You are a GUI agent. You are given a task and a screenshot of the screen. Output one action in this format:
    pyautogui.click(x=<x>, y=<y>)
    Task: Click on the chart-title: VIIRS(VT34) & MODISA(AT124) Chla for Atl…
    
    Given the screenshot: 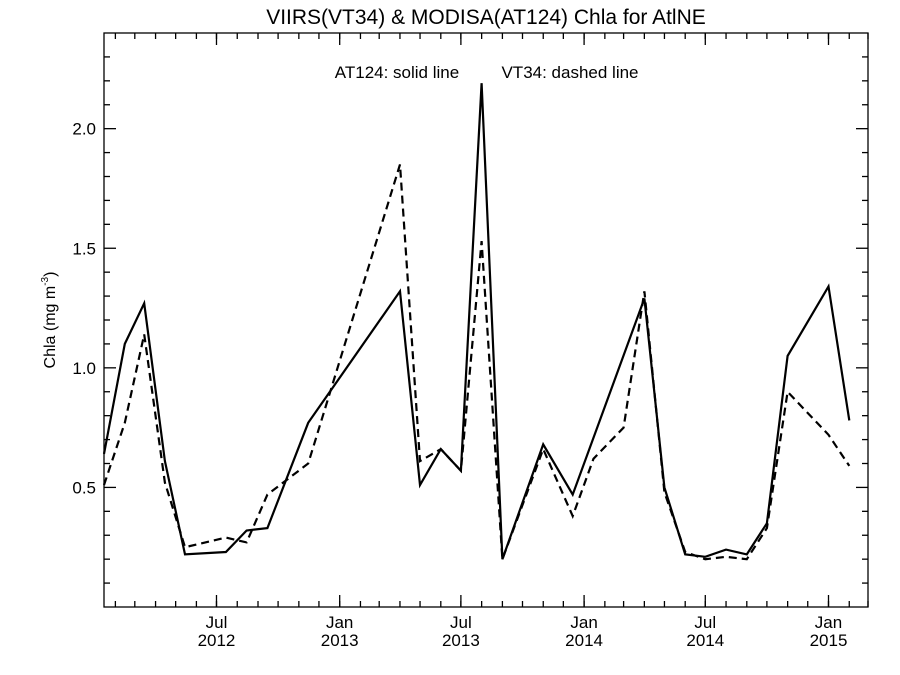 What is the action you would take?
    pyautogui.click(x=486, y=17)
    